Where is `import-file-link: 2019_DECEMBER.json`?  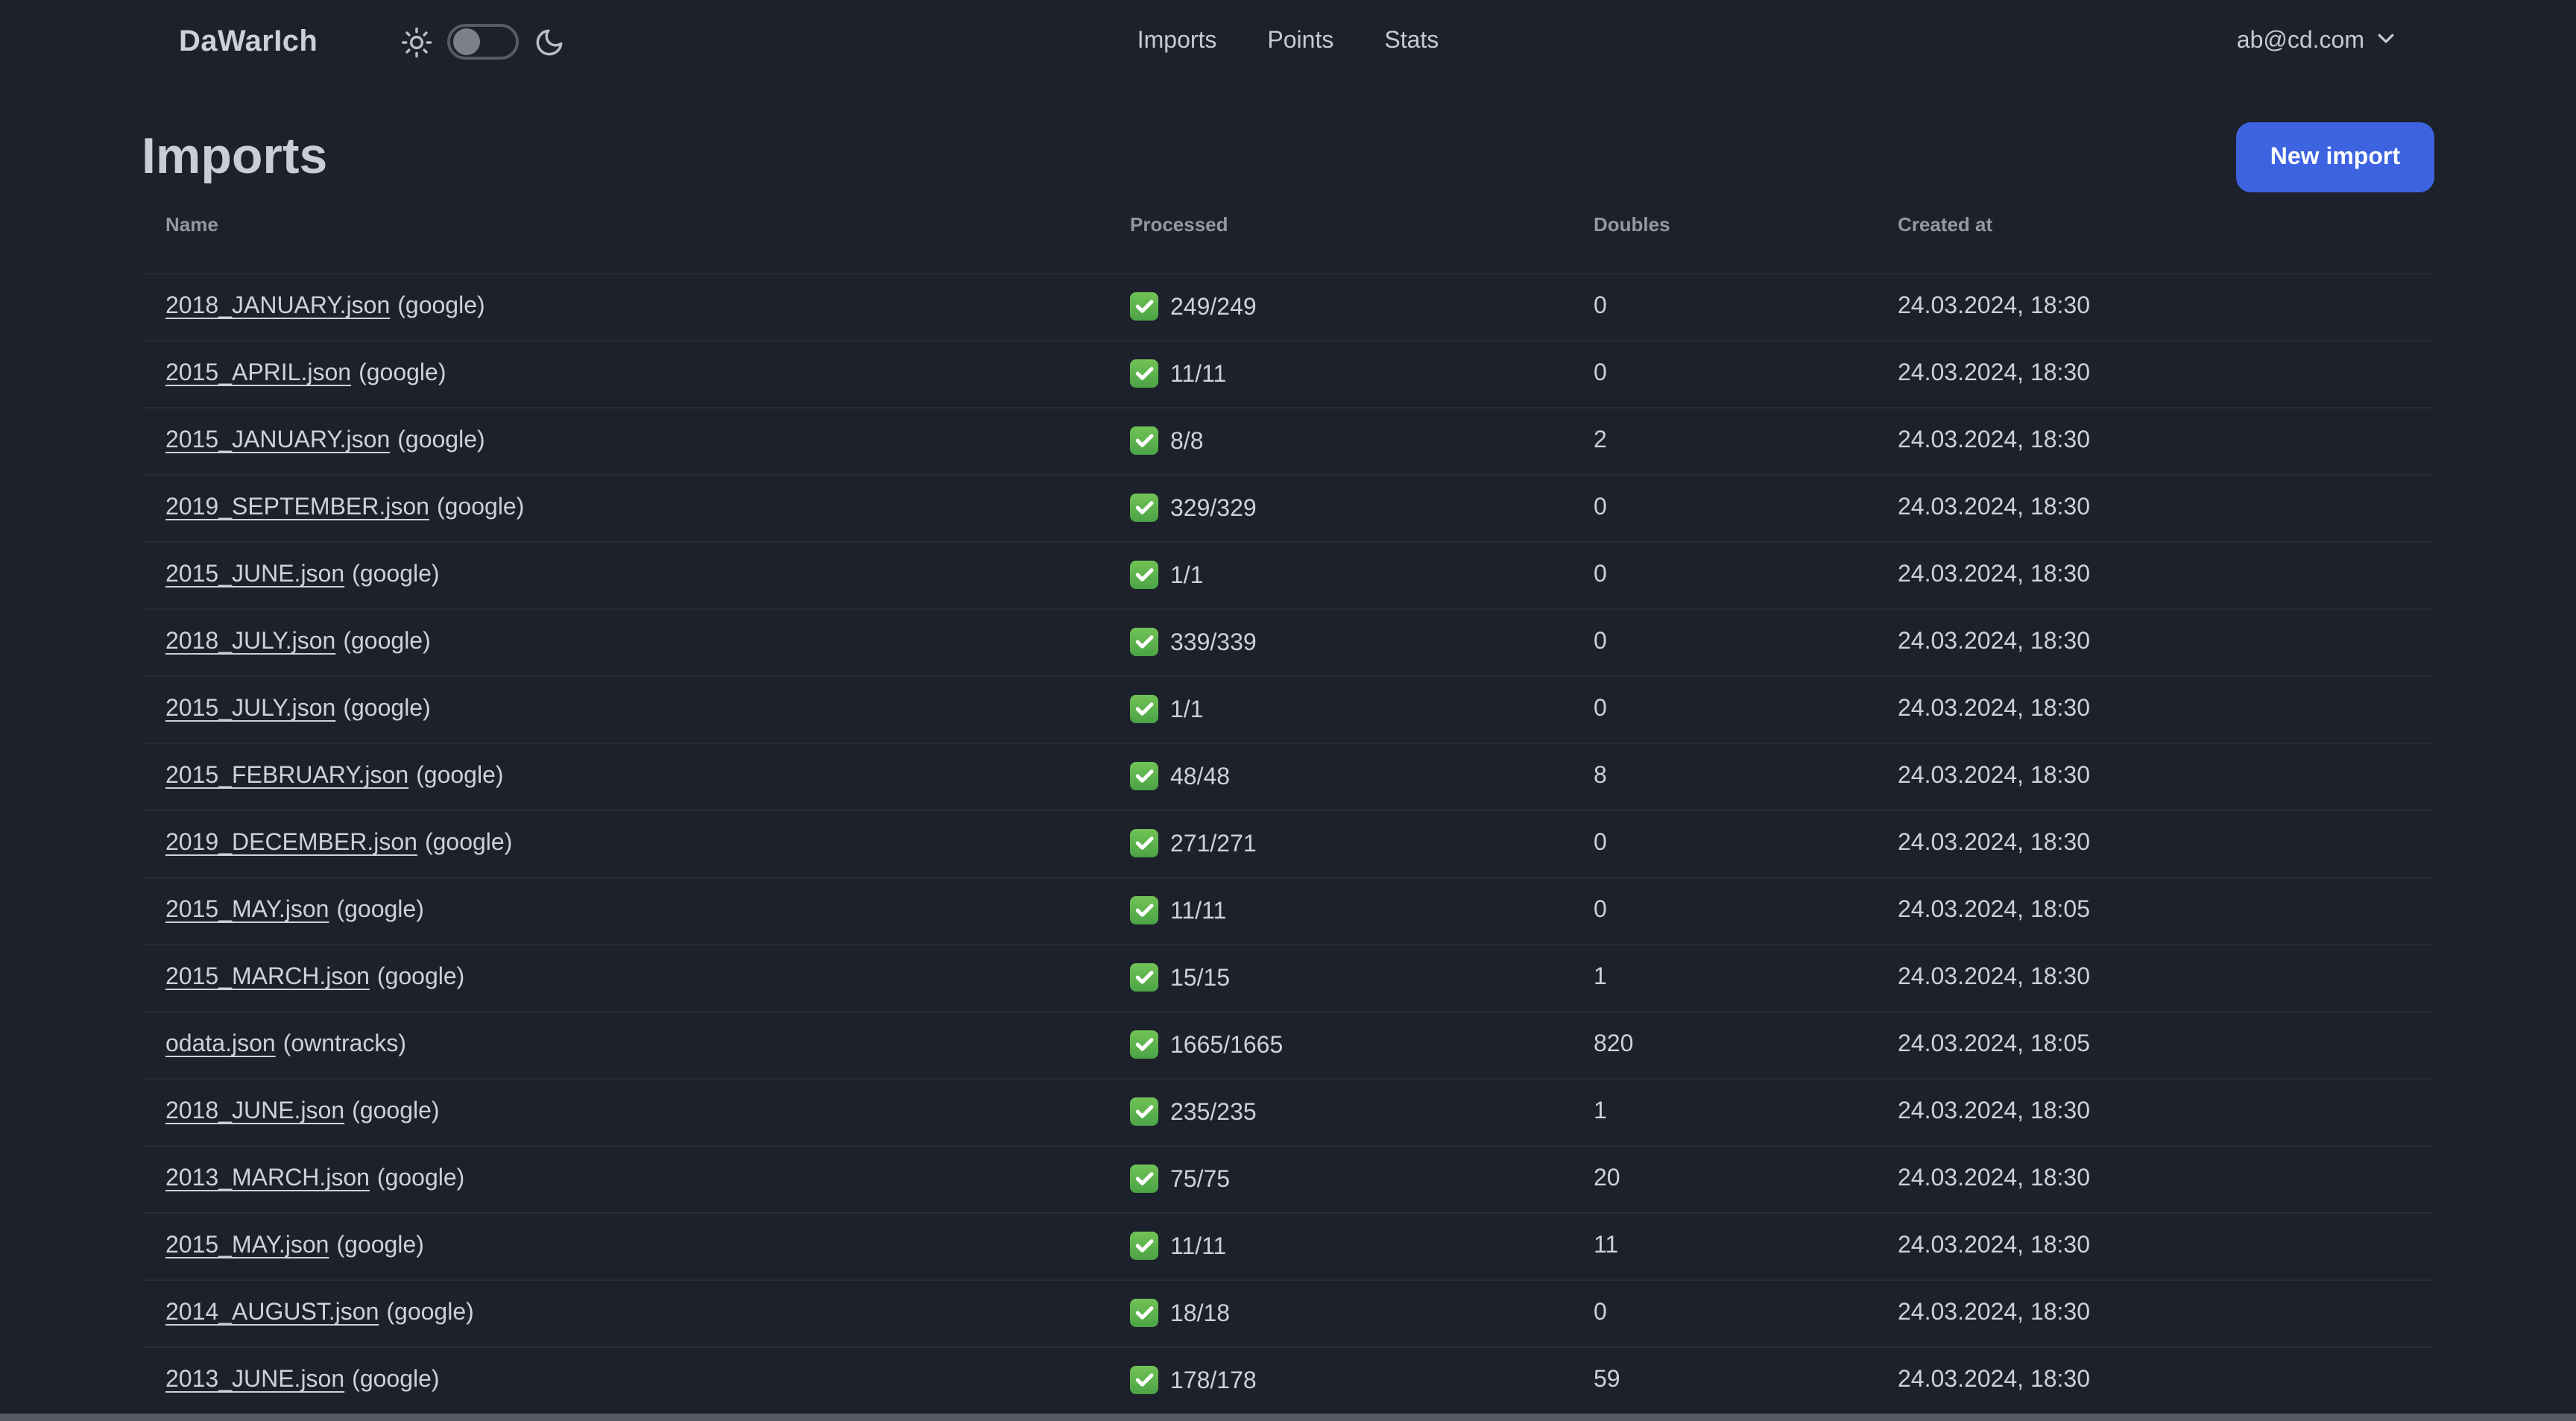 import-file-link: 2019_DECEMBER.json is located at coordinates (291, 844).